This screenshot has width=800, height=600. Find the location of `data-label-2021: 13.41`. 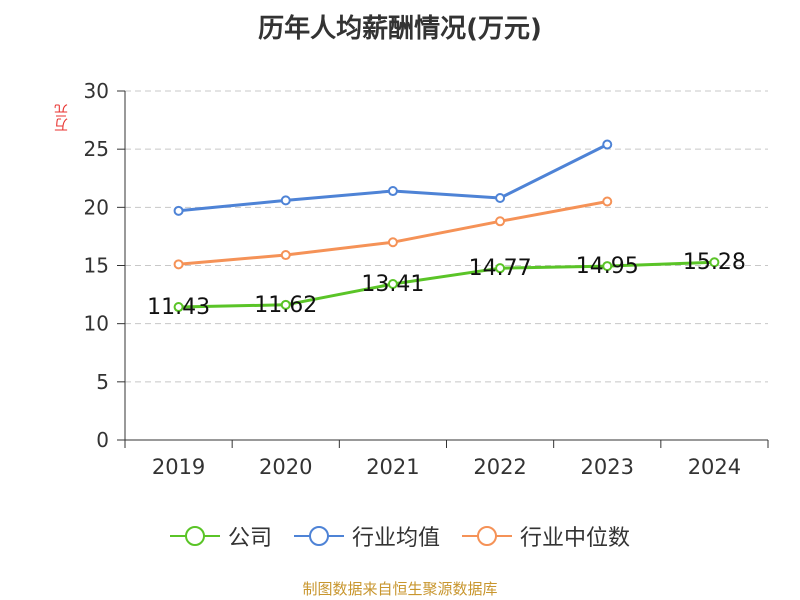

data-label-2021: 13.41 is located at coordinates (392, 284).